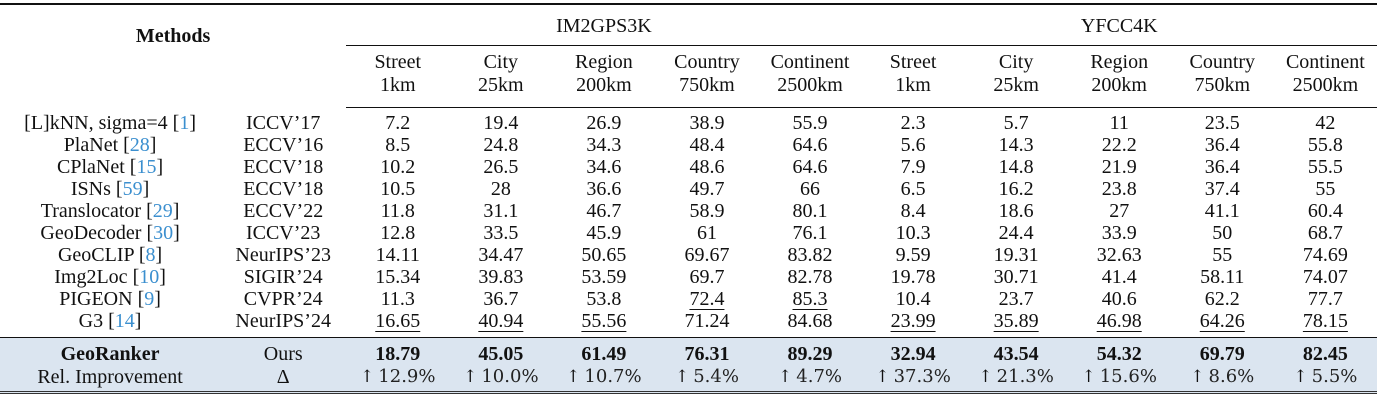 The width and height of the screenshot is (1377, 415). I want to click on improvement-value: 10.0%, so click(510, 376).